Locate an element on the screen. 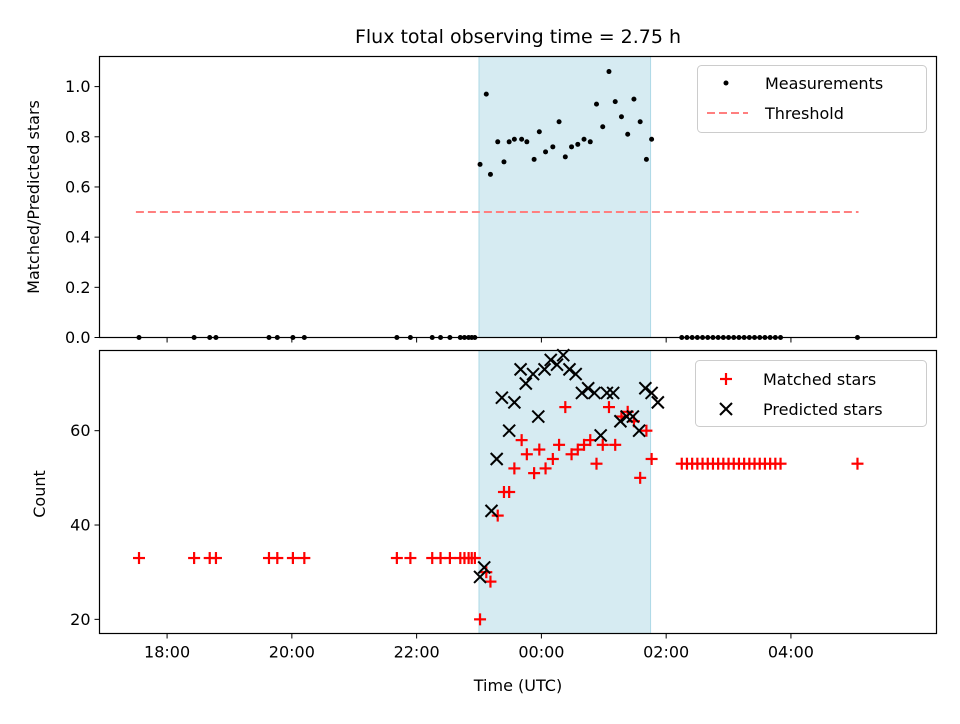  x-tick-label: 02:00 is located at coordinates (666, 652).